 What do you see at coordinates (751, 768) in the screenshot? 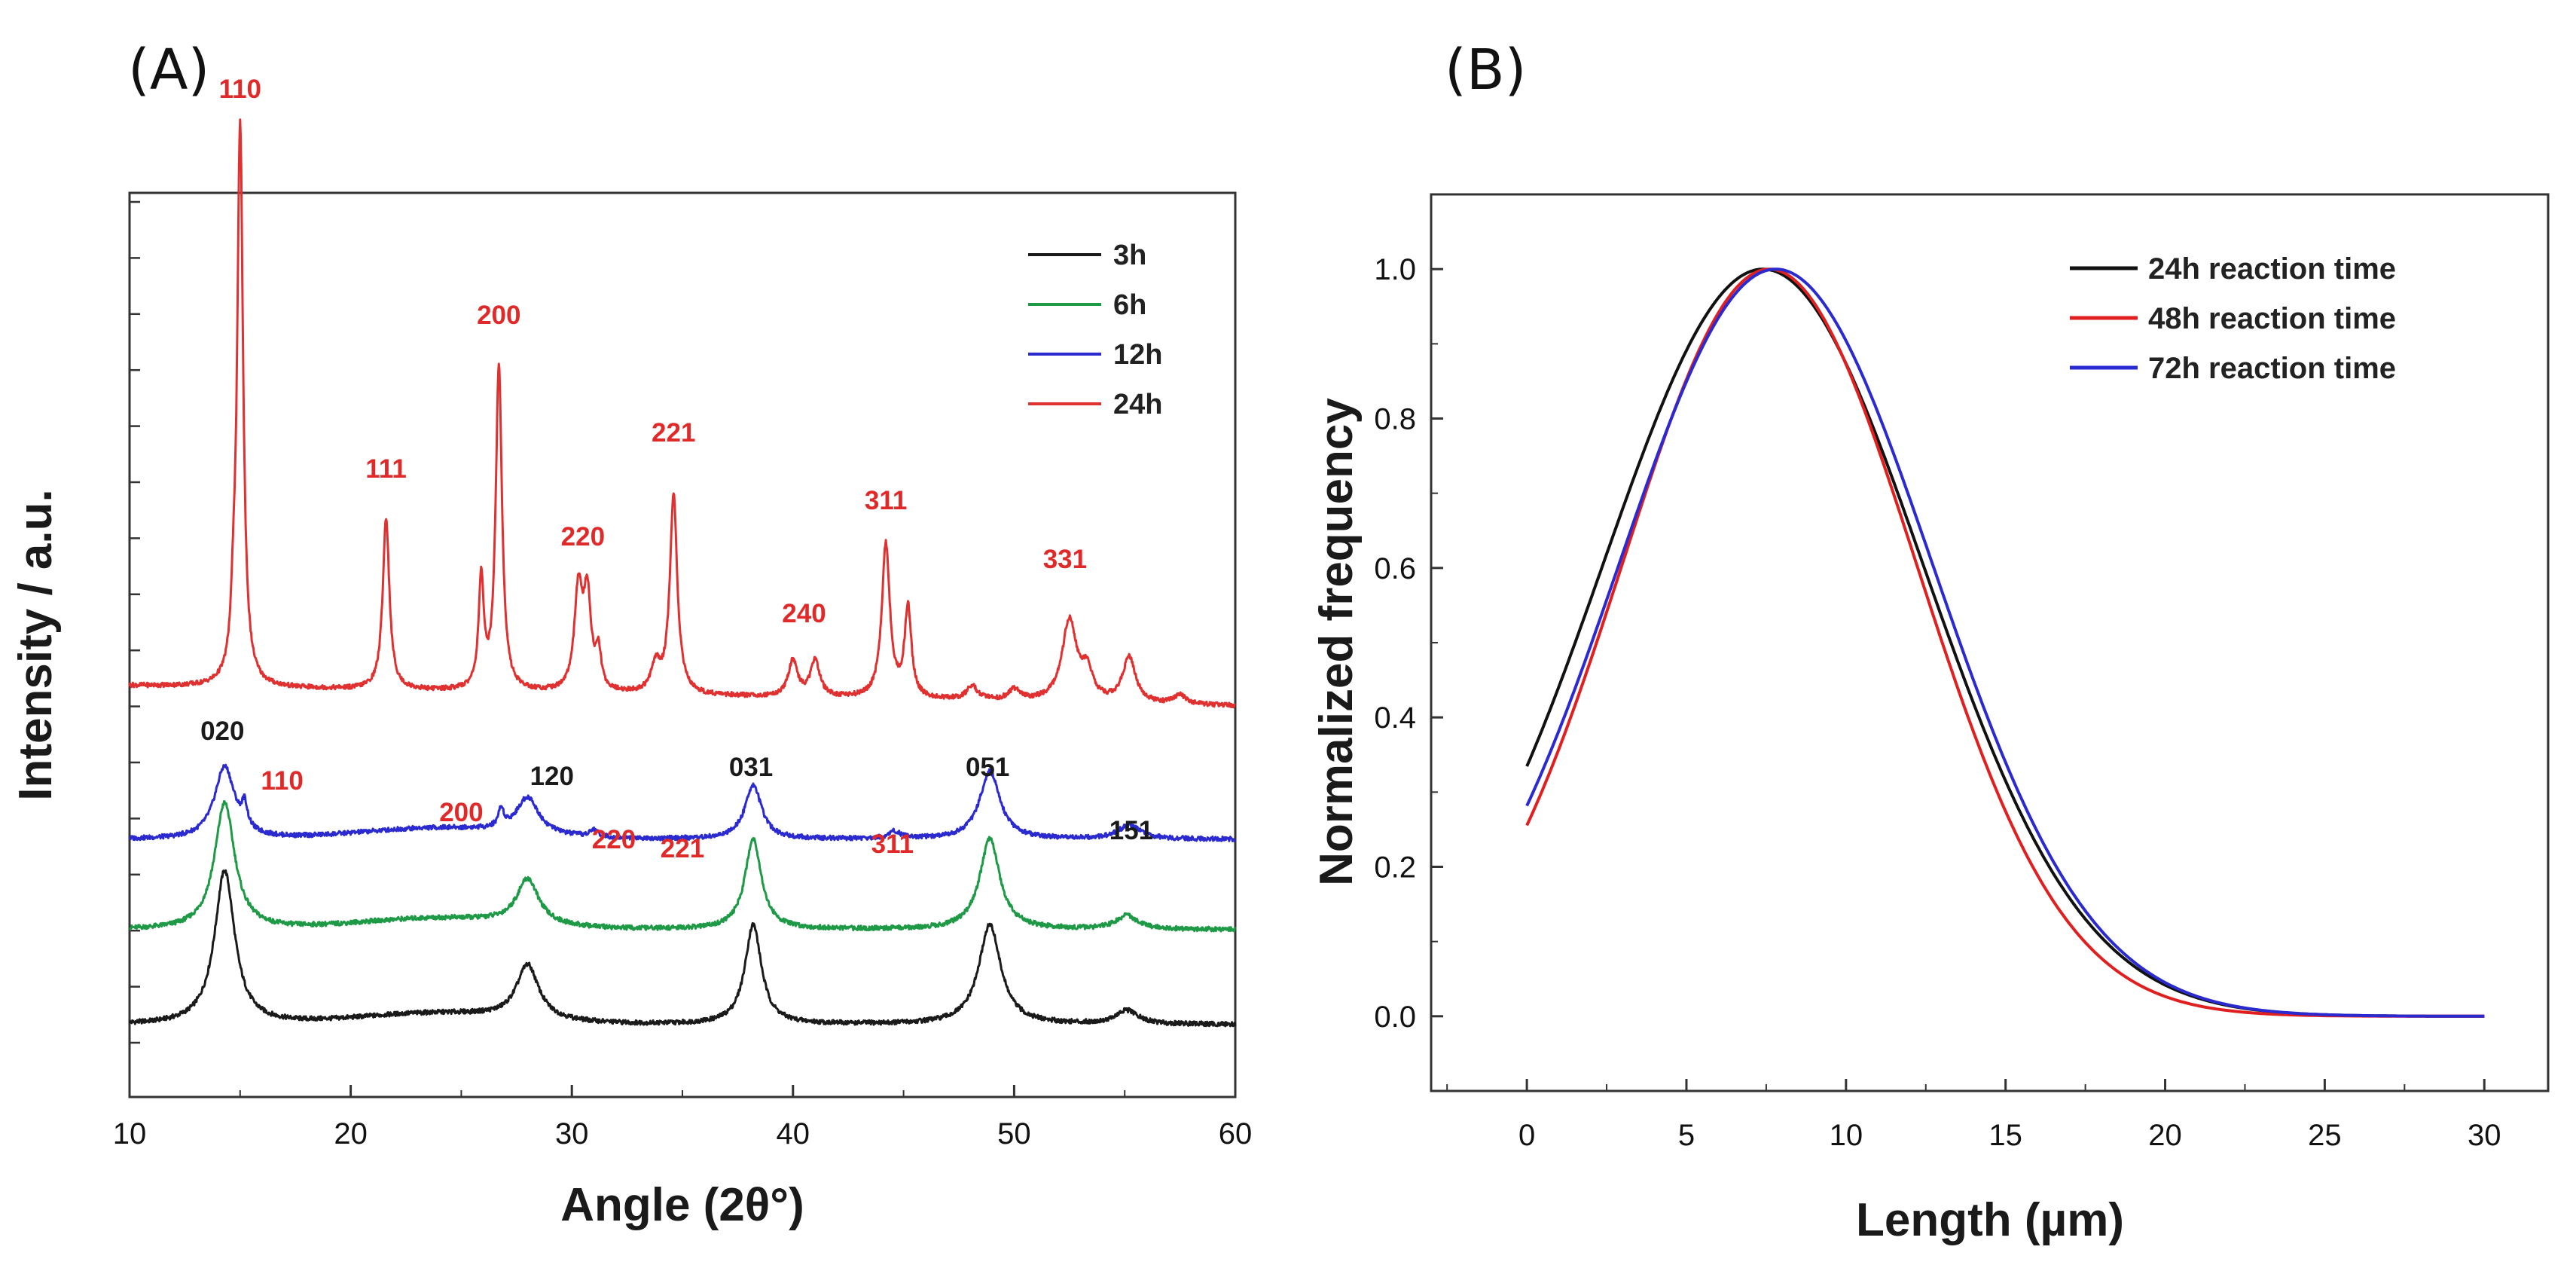
I see `panel-a-peak-label-031: 031` at bounding box center [751, 768].